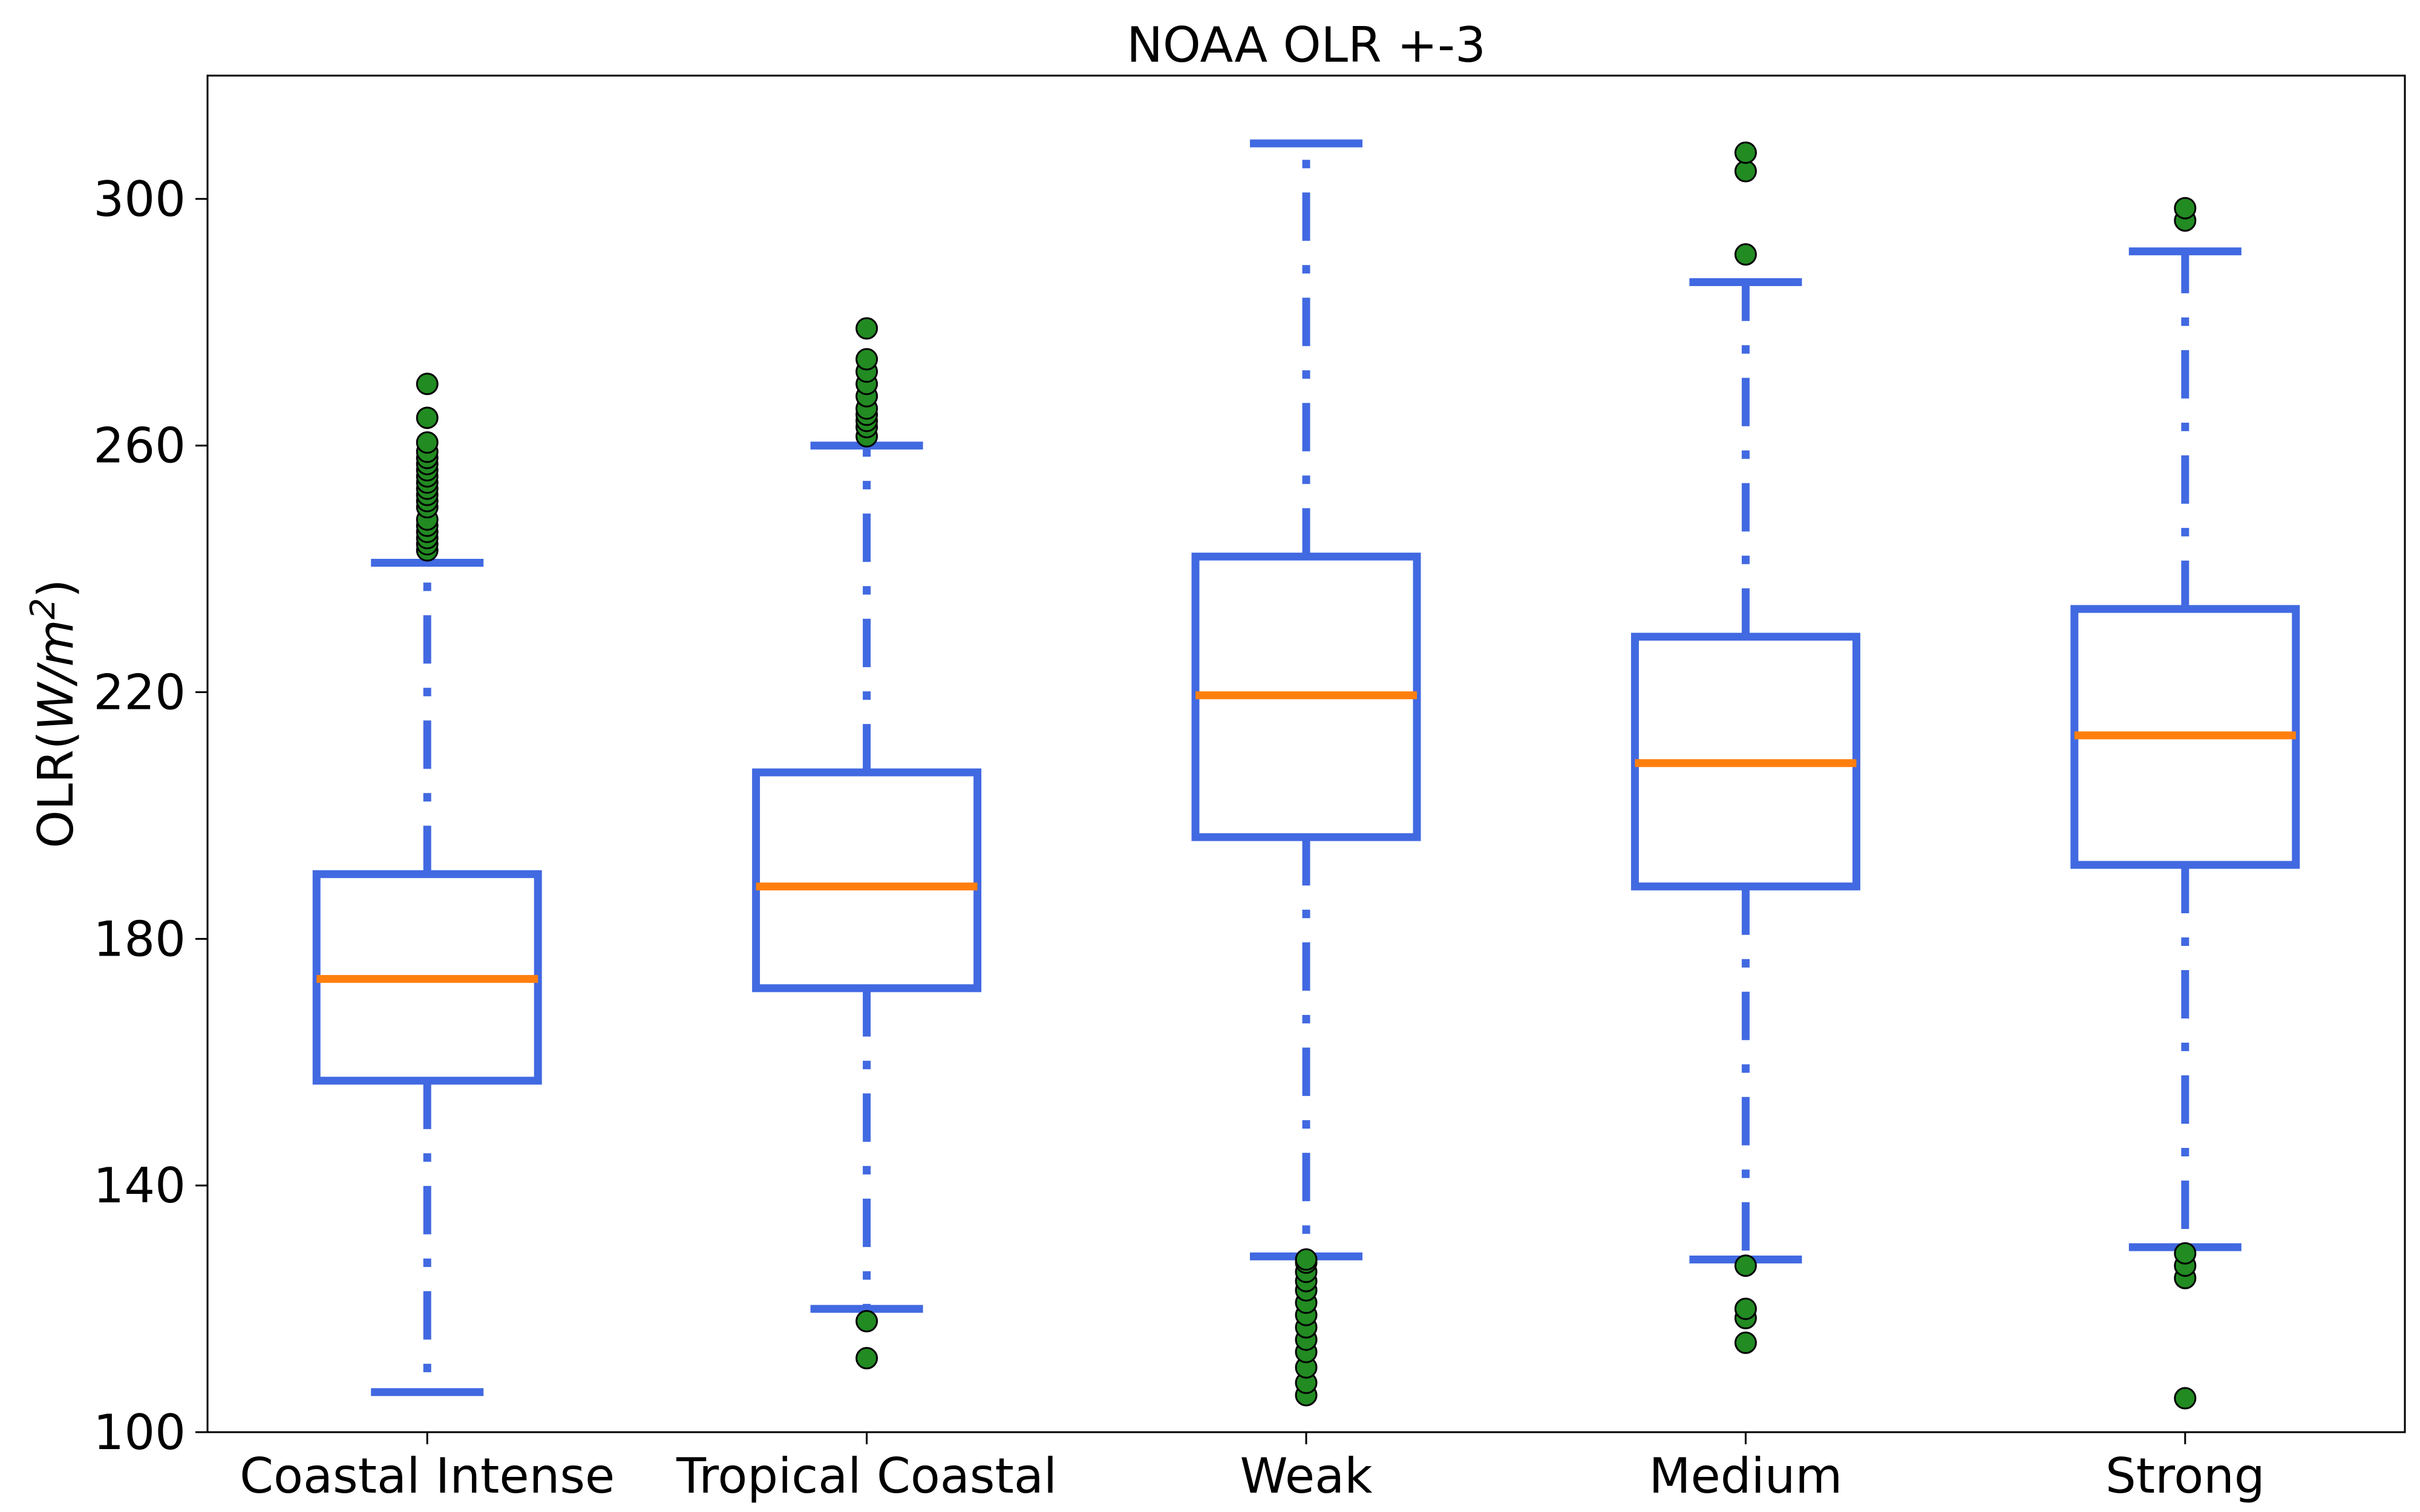  Describe the element at coordinates (1306, 45) in the screenshot. I see `chart-title: NOAA OLR +-3` at that location.